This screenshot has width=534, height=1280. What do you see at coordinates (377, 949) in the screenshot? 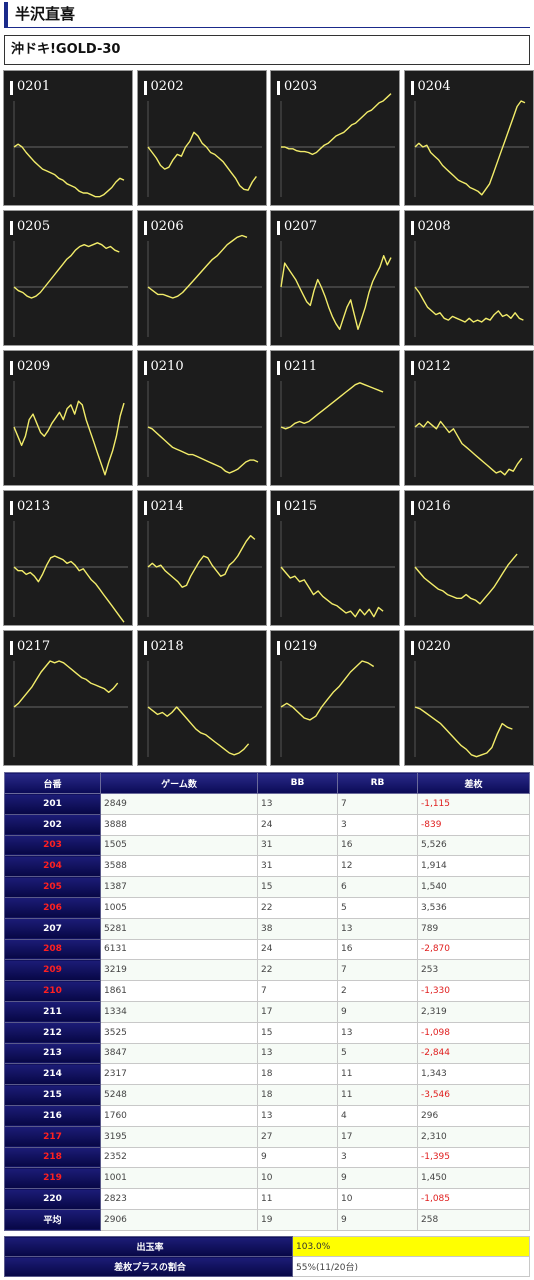
I see `cell-rb: 16` at bounding box center [377, 949].